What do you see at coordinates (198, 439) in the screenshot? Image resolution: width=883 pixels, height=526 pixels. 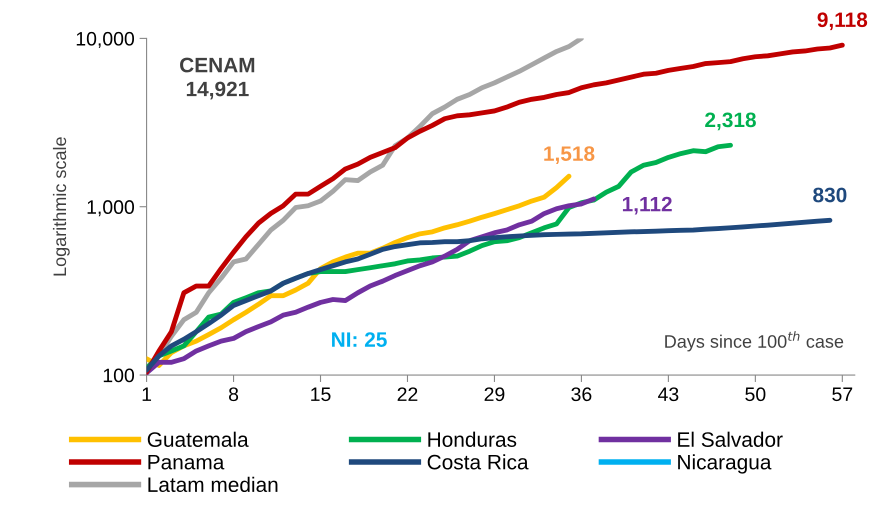 I see `legend-label: Guatemala` at bounding box center [198, 439].